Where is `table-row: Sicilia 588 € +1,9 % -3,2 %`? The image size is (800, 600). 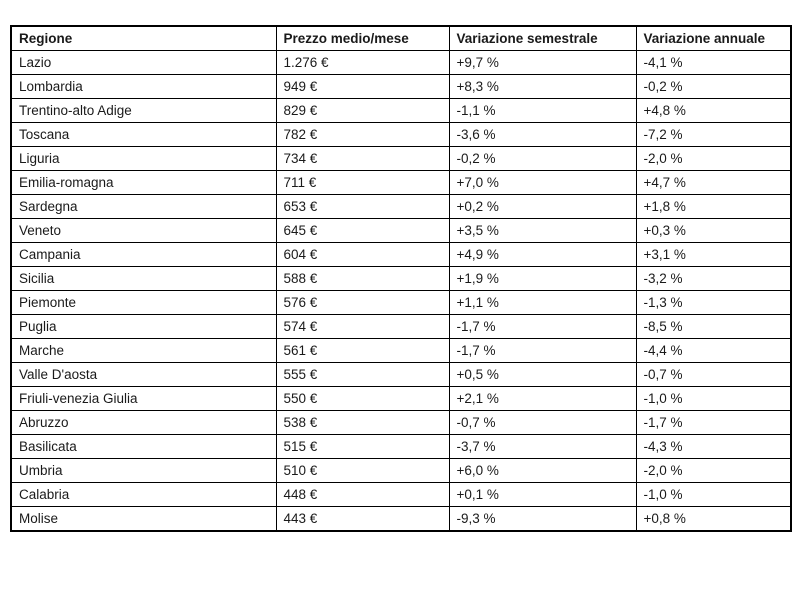
table-row: Sicilia 588 € +1,9 % -3,2 % is located at coordinates (401, 278).